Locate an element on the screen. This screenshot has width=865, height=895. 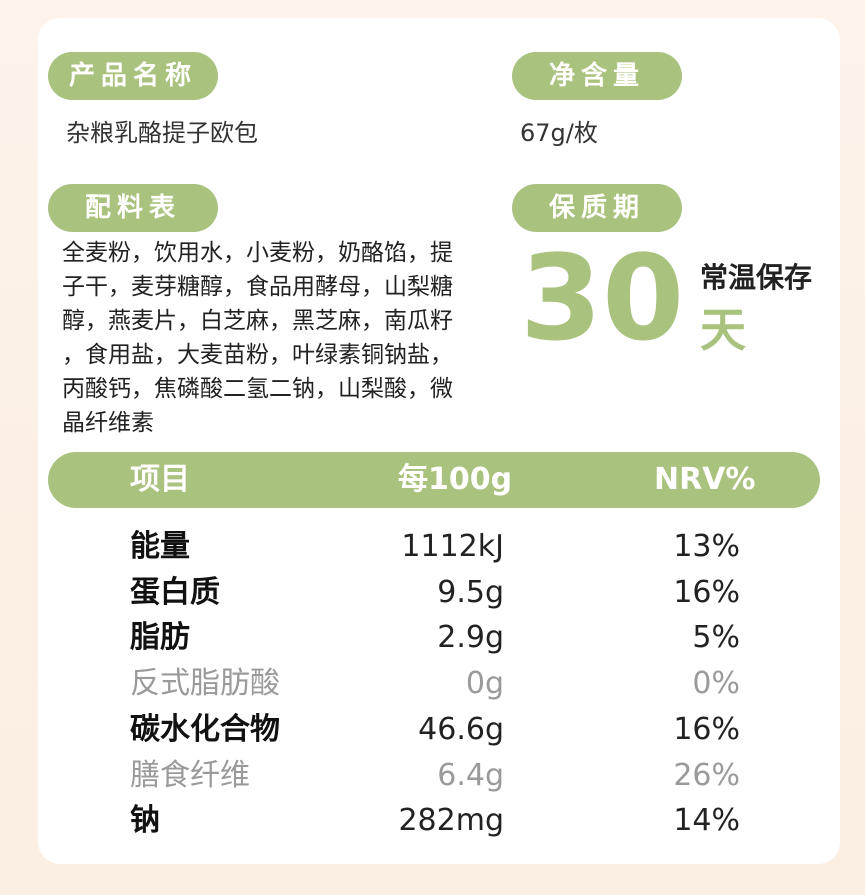
table-row: 蛋白质 9.5g 16% is located at coordinates (434, 593).